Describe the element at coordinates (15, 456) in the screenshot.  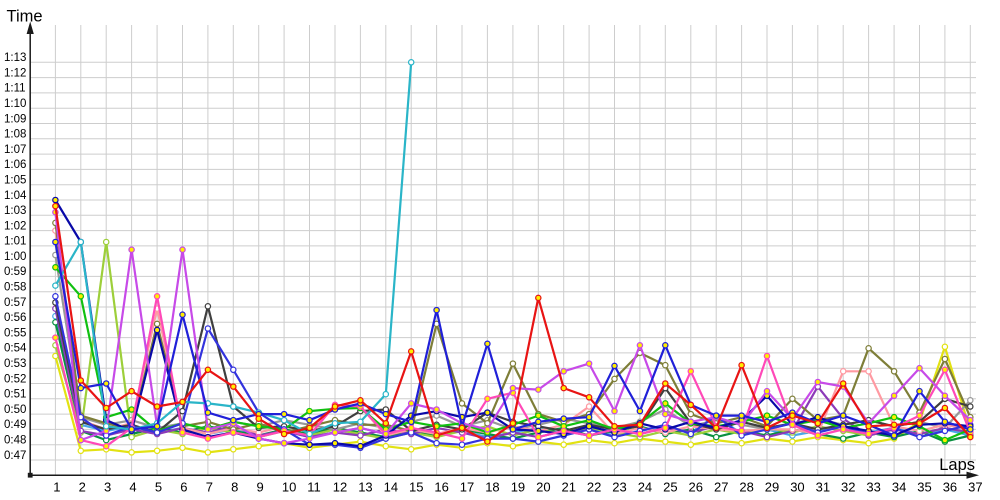
I see `svg-text: 0:47` at that location.